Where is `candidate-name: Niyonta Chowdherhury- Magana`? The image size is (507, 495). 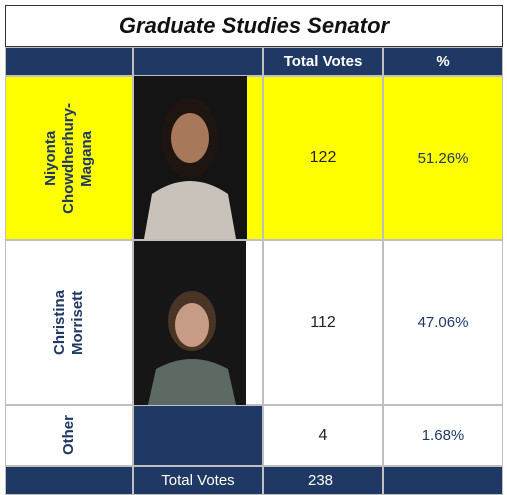 candidate-name: Niyonta Chowdherhury- Magana is located at coordinates (69, 158).